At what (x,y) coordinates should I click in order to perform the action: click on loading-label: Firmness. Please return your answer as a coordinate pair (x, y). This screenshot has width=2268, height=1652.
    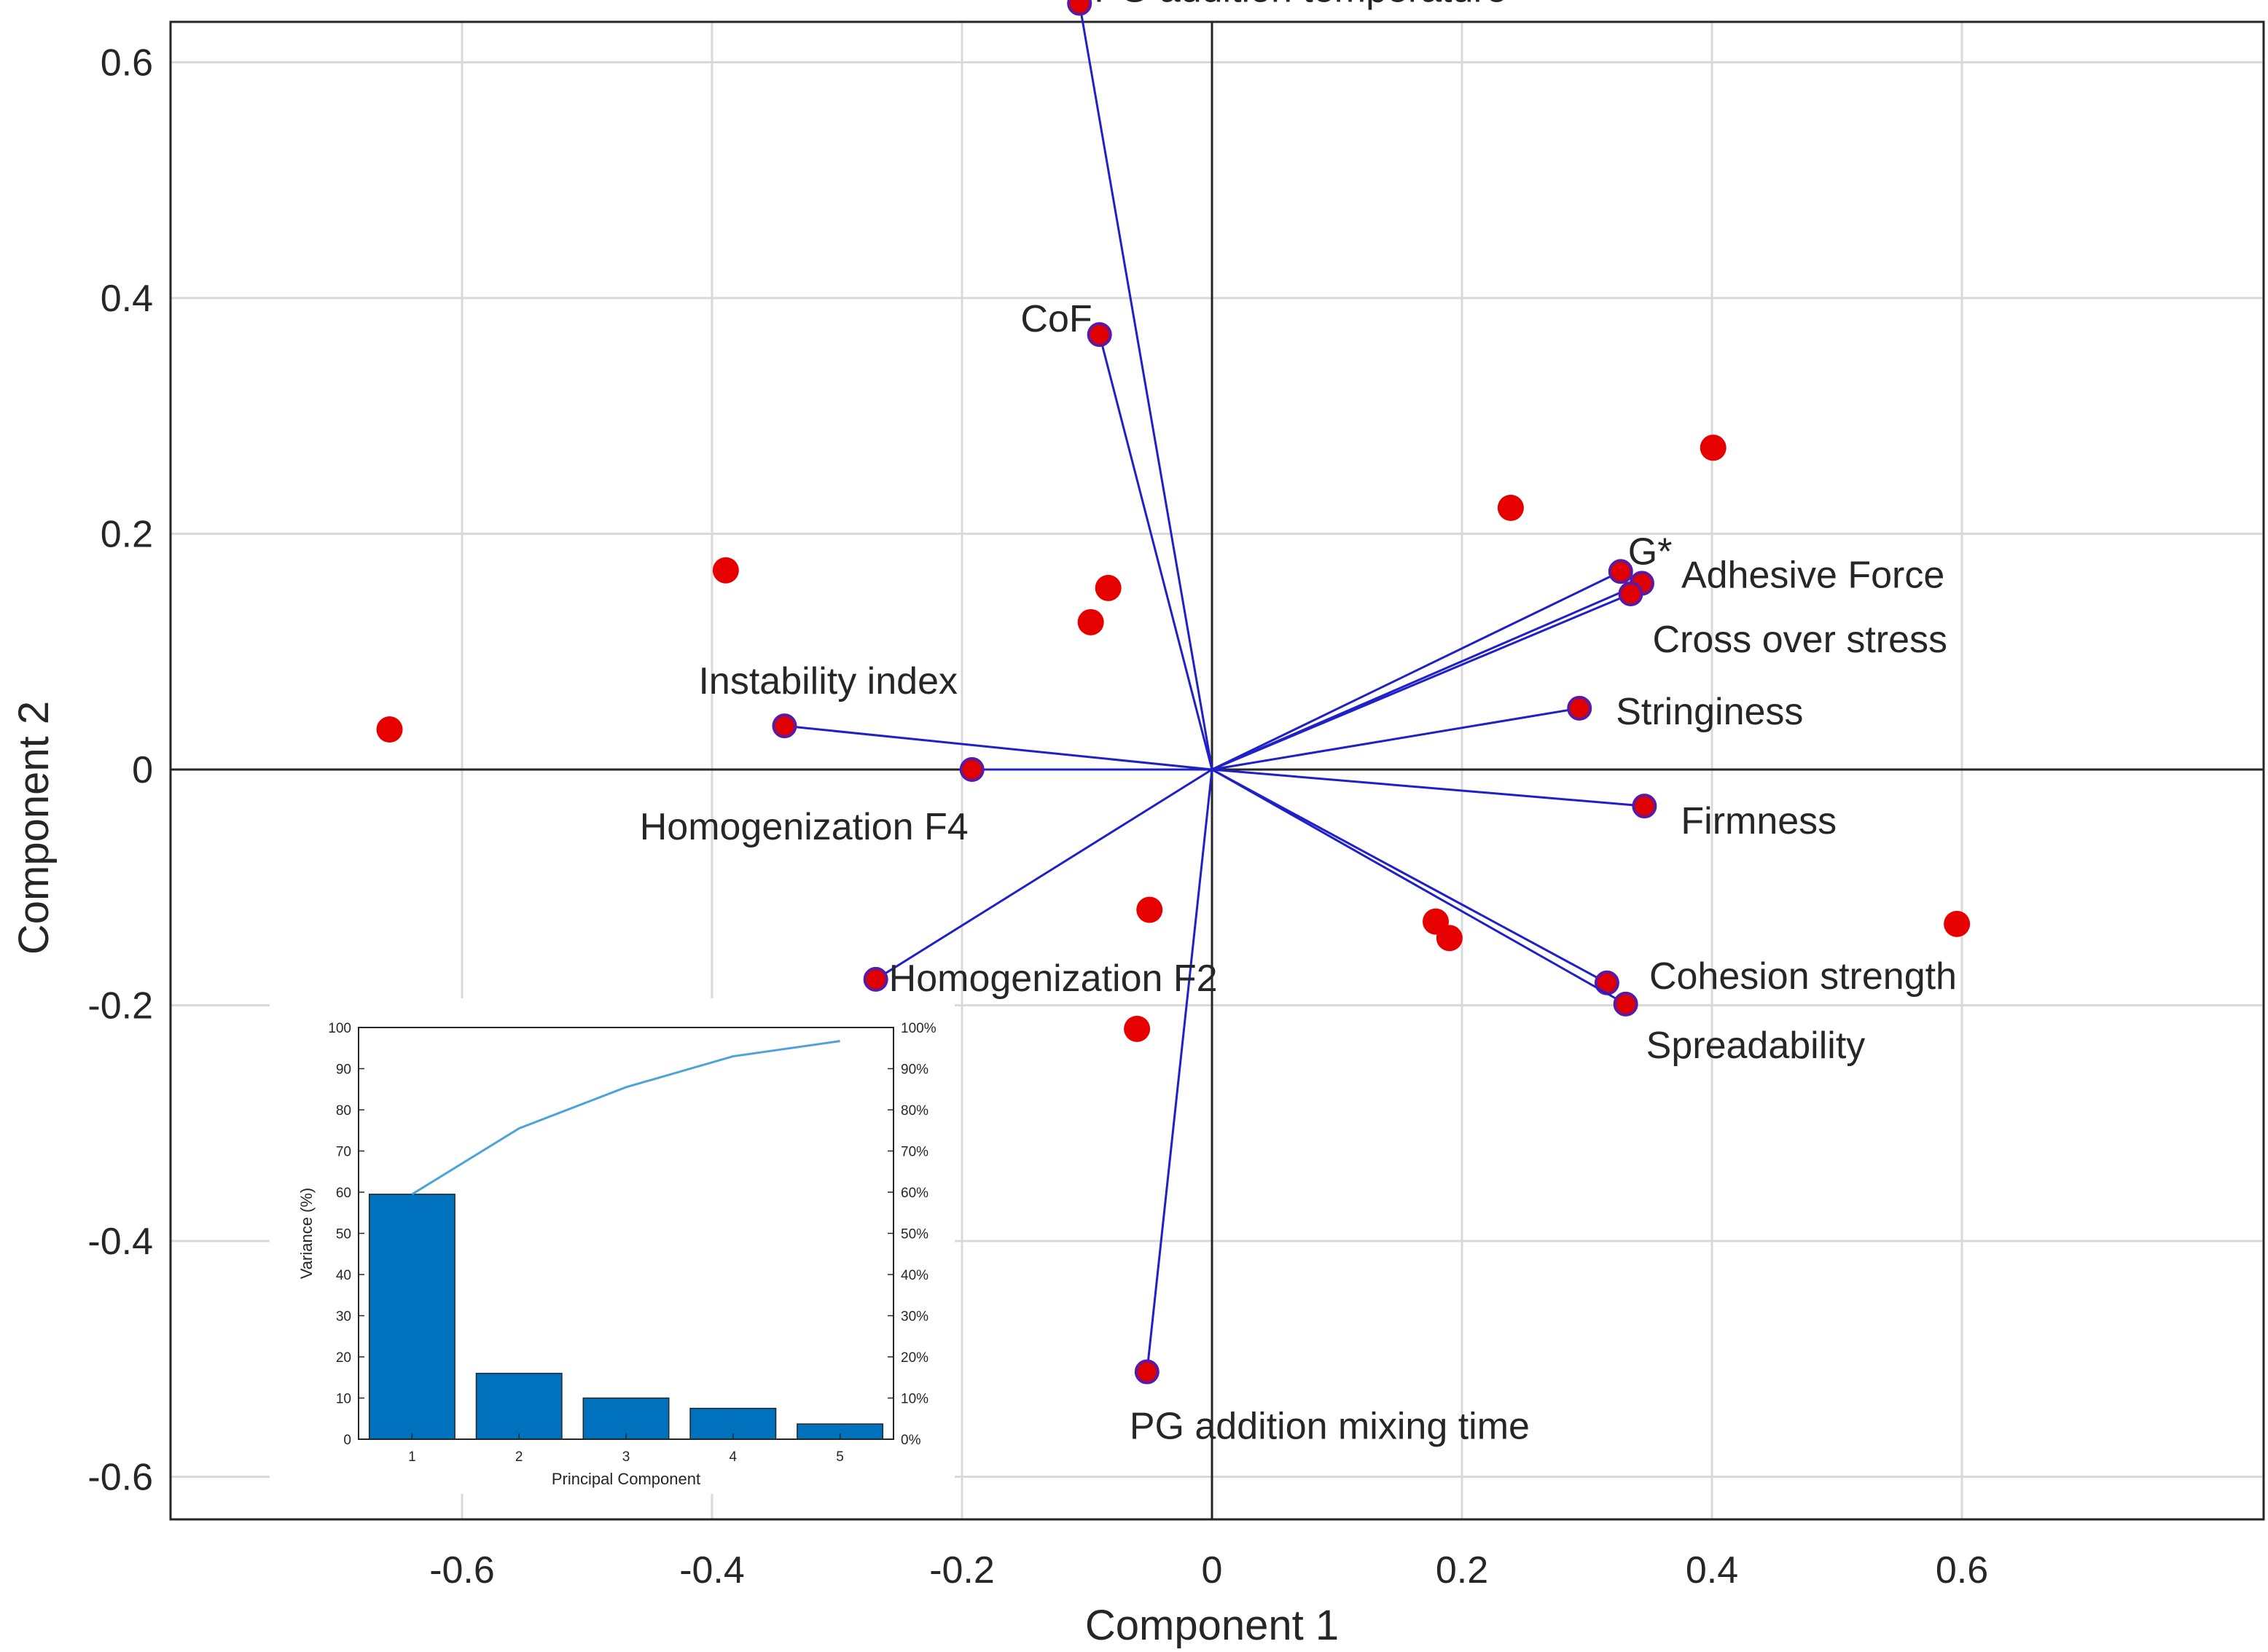
    Looking at the image, I should click on (1759, 821).